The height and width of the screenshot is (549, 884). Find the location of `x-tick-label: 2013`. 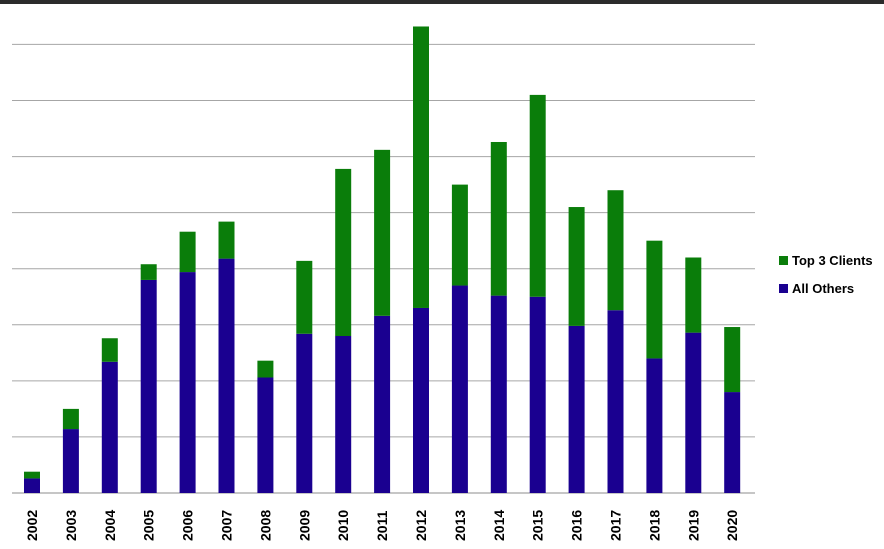

x-tick-label: 2013 is located at coordinates (460, 525).